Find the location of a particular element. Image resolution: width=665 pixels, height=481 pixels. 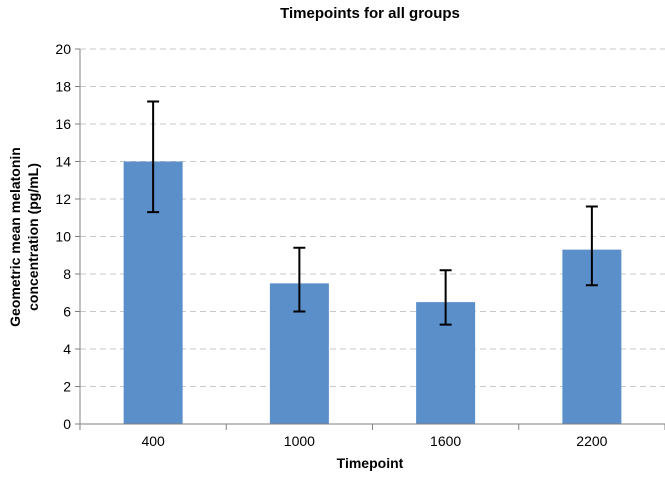

x-axis-ticks: 400 1000 1600 2200 is located at coordinates (372, 436).